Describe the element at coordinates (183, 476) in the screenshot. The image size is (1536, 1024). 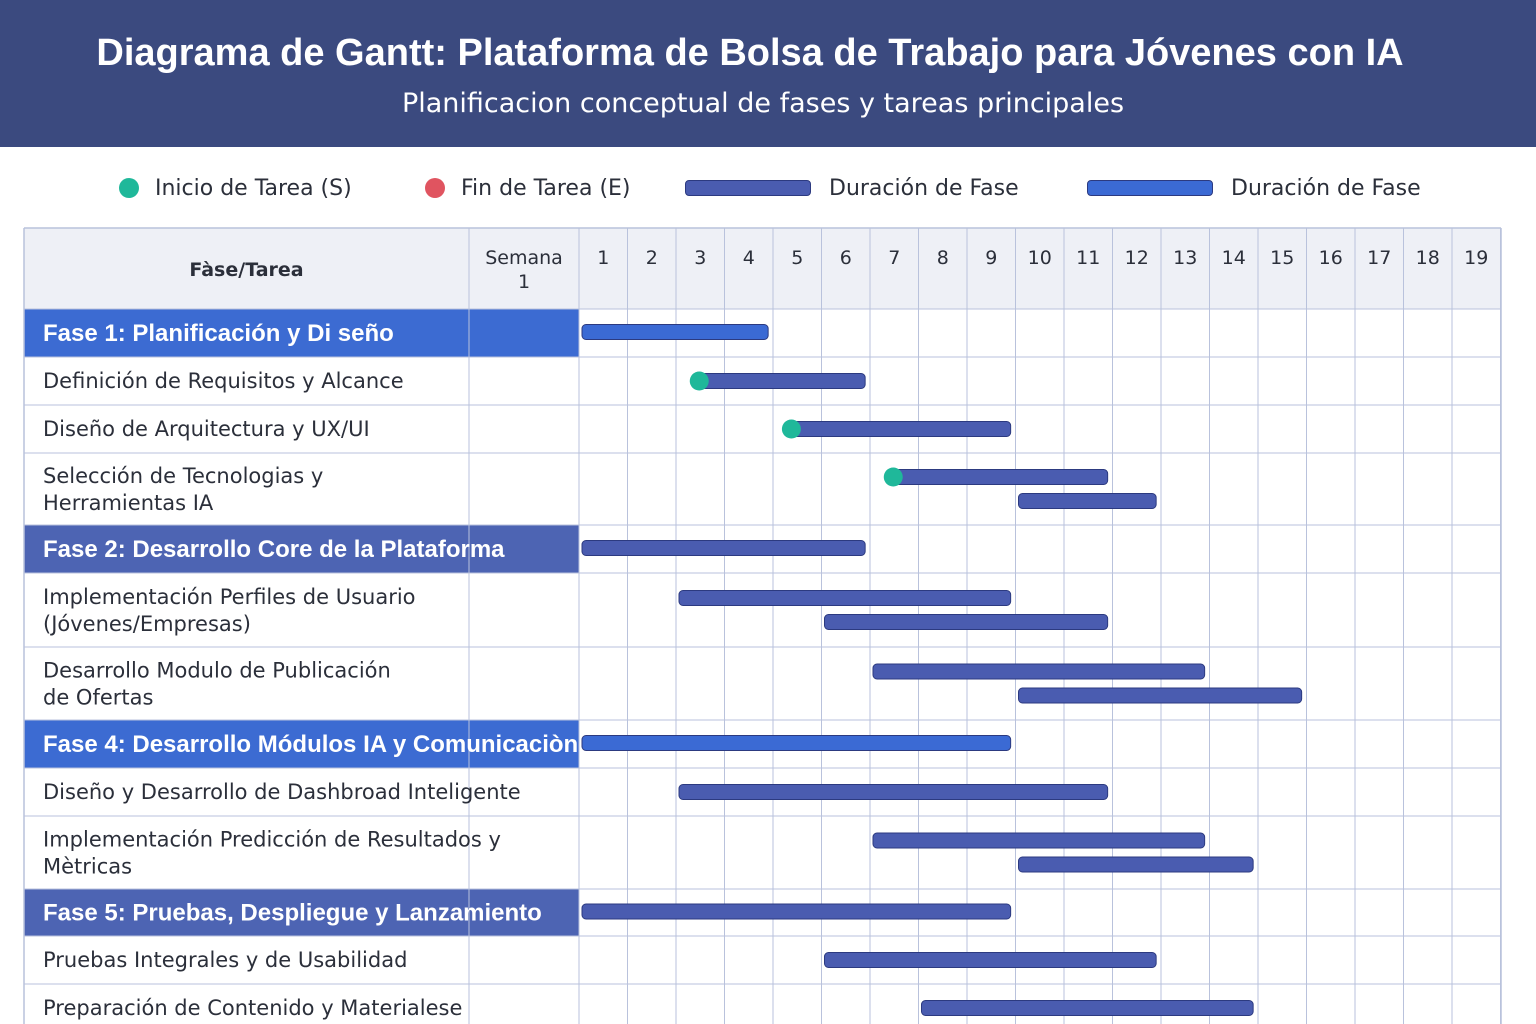
I see `task-label: Selección de Tecnologias y` at that location.